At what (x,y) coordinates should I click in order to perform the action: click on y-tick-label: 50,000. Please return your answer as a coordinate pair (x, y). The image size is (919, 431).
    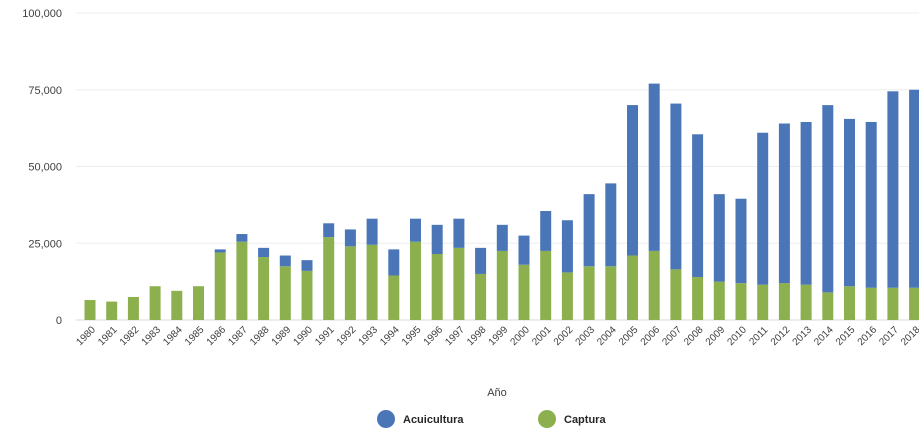
    Looking at the image, I should click on (45, 168).